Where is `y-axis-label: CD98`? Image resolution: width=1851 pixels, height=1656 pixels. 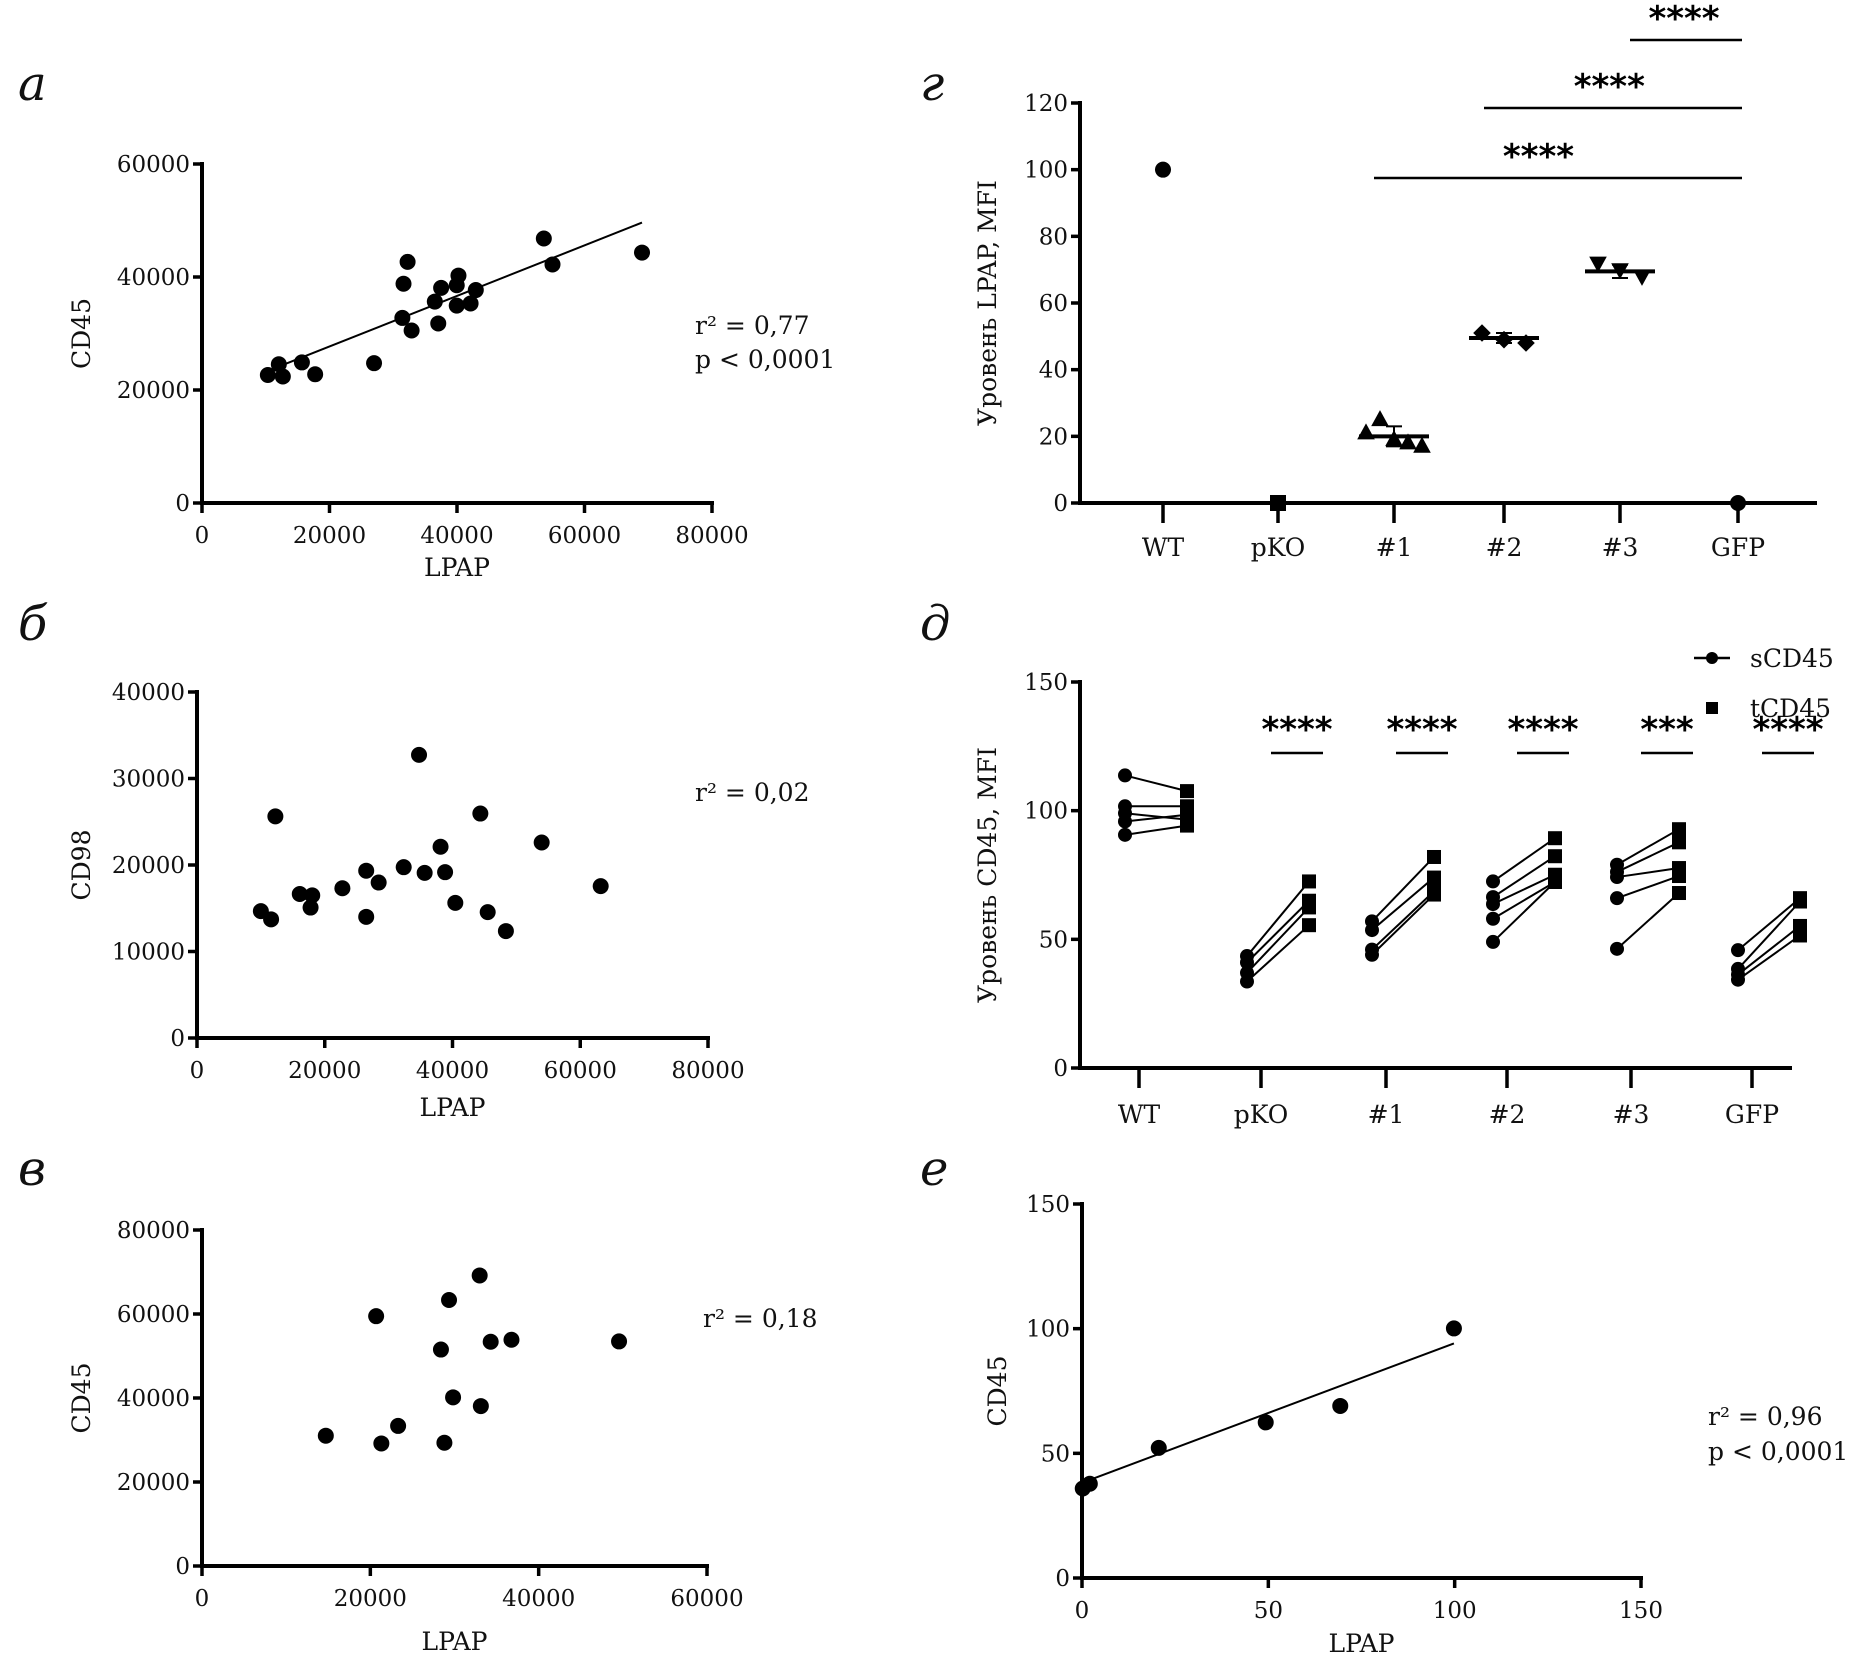
y-axis-label: CD98 is located at coordinates (81, 865).